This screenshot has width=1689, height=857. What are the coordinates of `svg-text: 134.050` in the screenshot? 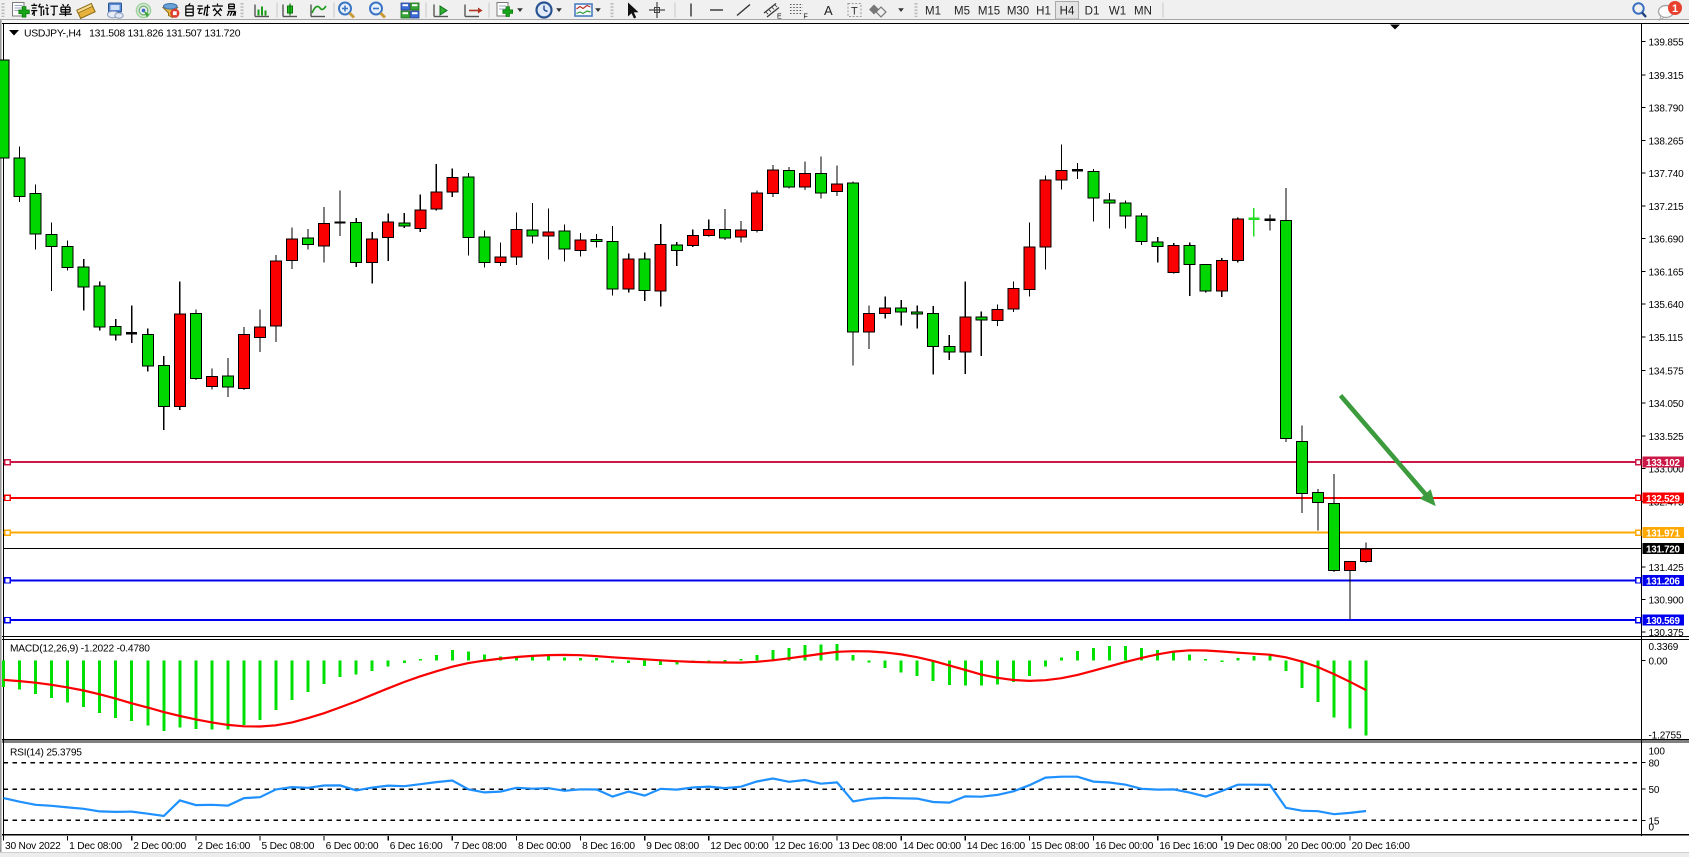 It's located at (1667, 404).